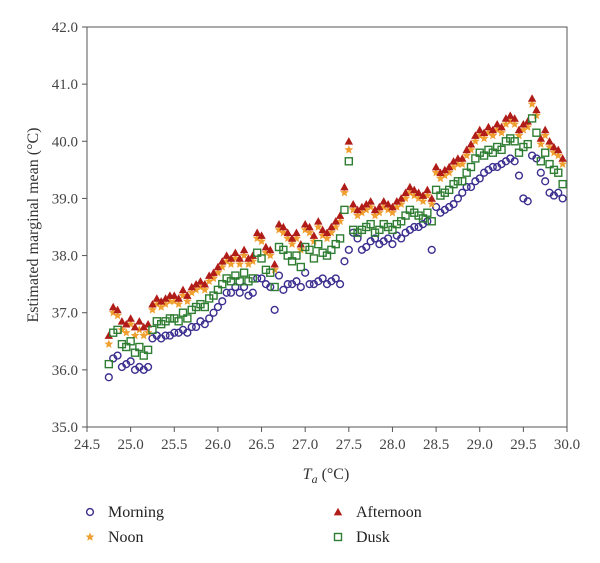  Describe the element at coordinates (338, 511) in the screenshot. I see `afternoon-legend-icon` at that location.